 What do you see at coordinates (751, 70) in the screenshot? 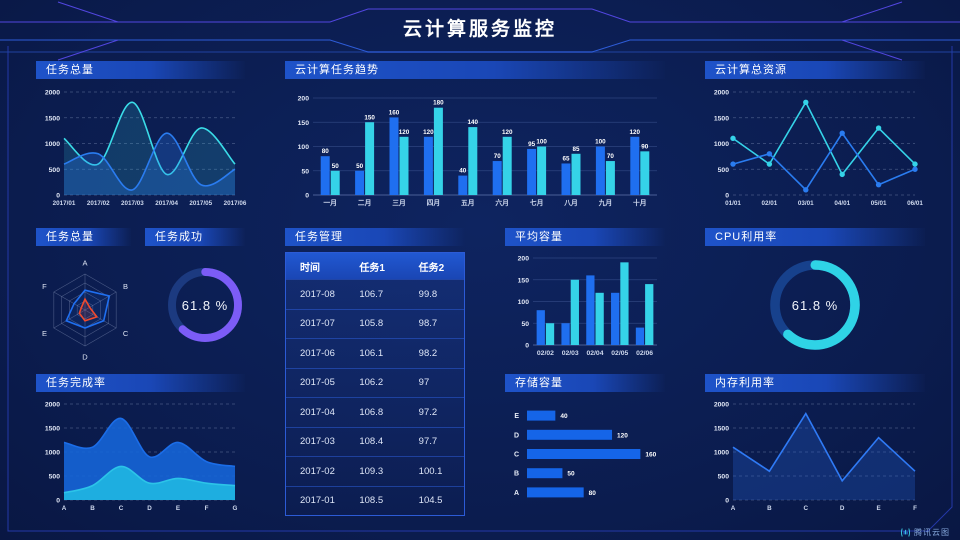
I see `panel-title: 云计算总资源` at bounding box center [751, 70].